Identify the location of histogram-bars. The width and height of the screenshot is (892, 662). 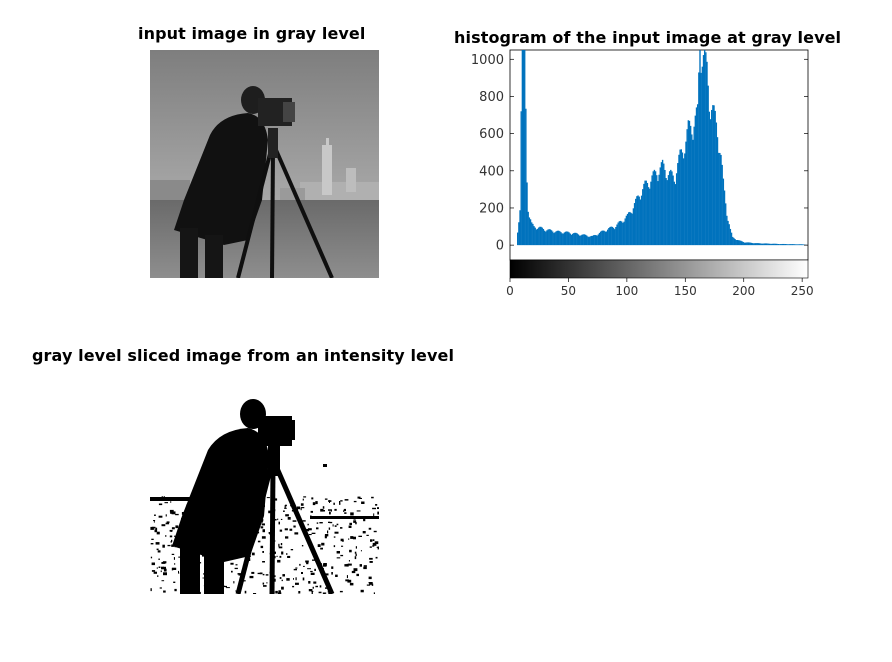
(663, 148).